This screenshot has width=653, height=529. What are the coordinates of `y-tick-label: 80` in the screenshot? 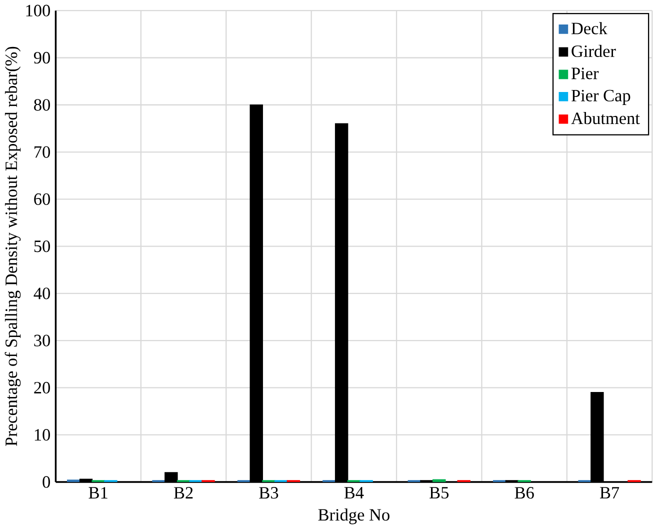 It's located at (42, 105).